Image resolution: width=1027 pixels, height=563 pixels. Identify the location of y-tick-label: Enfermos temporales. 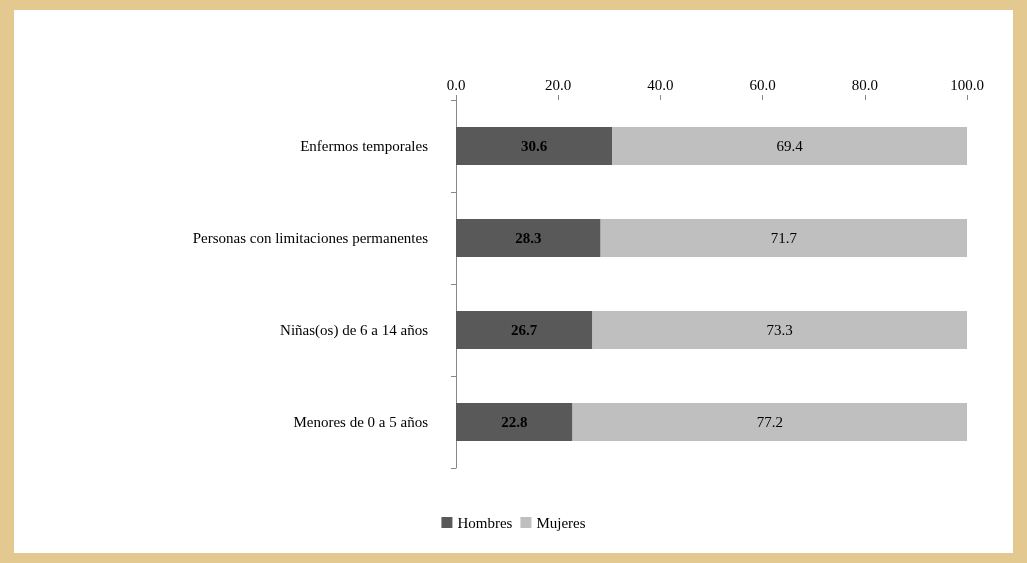
(364, 146).